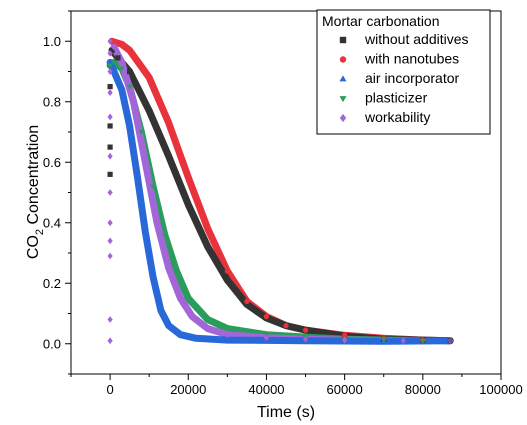 This screenshot has height=425, width=527. I want to click on x-tick-label: 0, so click(109, 389).